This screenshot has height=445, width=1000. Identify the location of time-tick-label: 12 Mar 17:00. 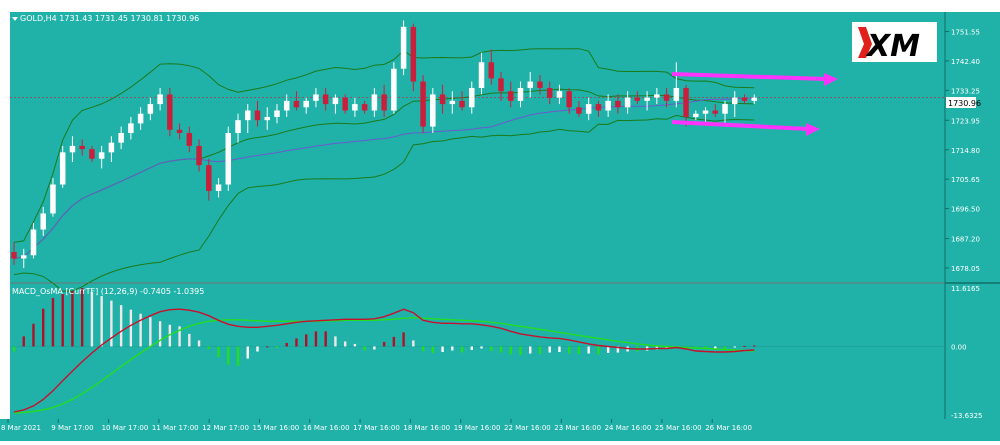
(225, 428).